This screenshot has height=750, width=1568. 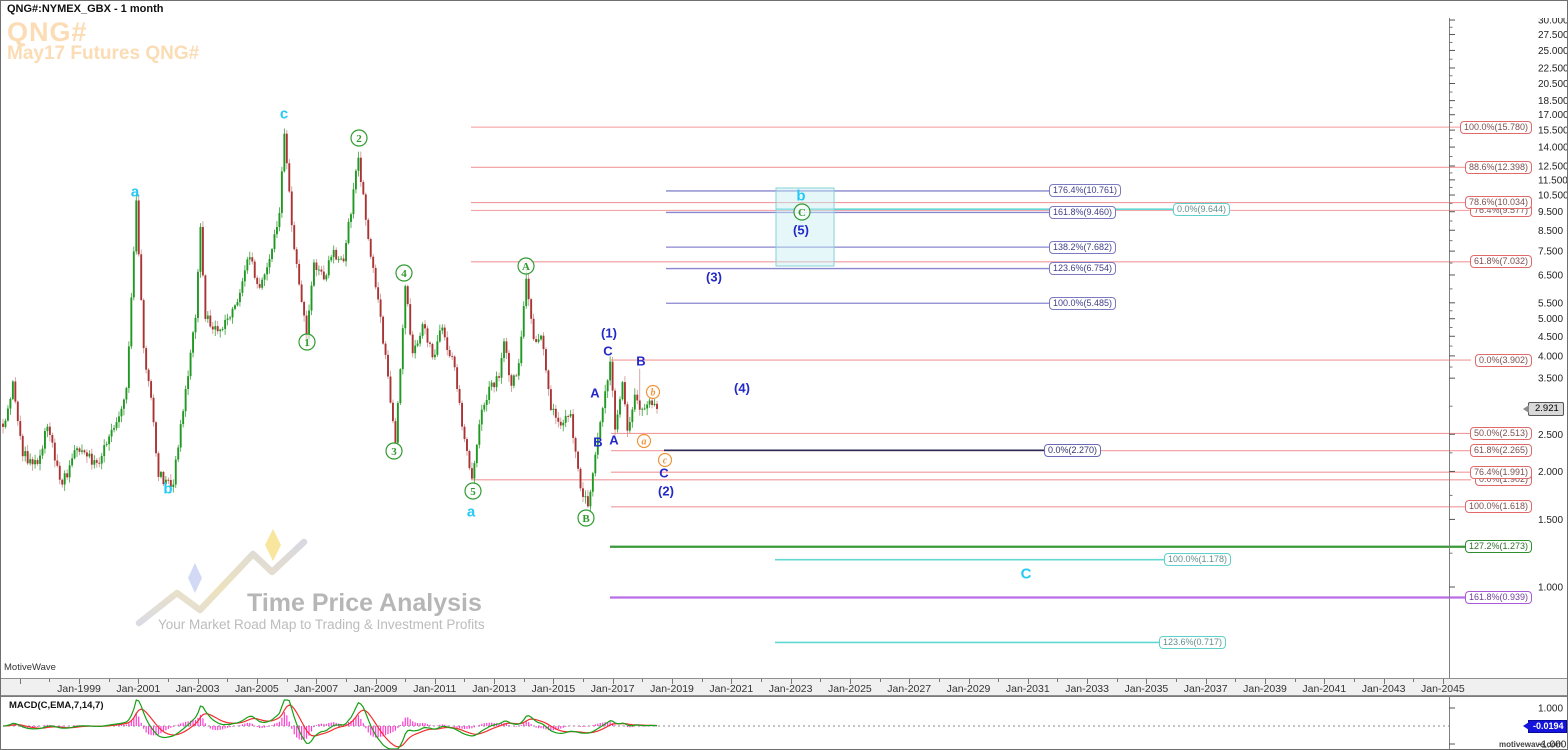 What do you see at coordinates (473, 491) in the screenshot?
I see `wave-label: 5` at bounding box center [473, 491].